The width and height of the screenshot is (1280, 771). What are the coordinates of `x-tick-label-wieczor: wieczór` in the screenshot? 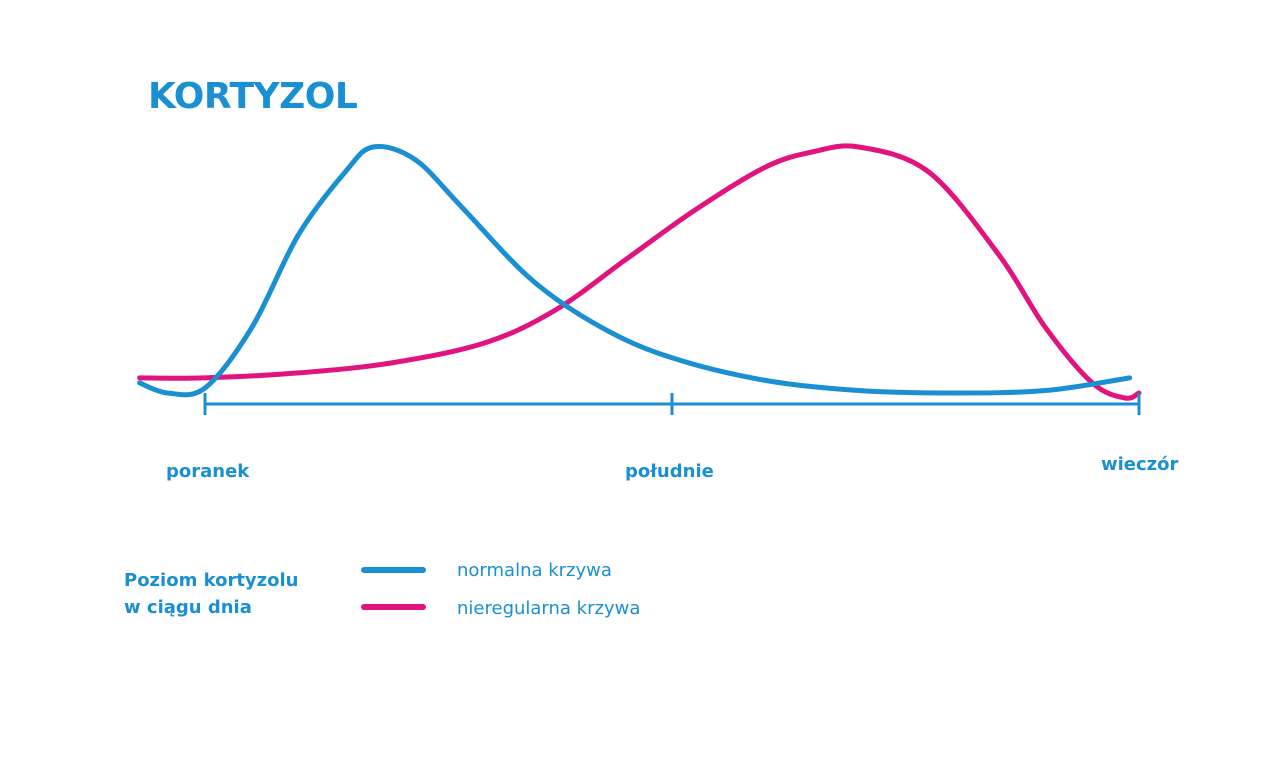 It's located at (1140, 464).